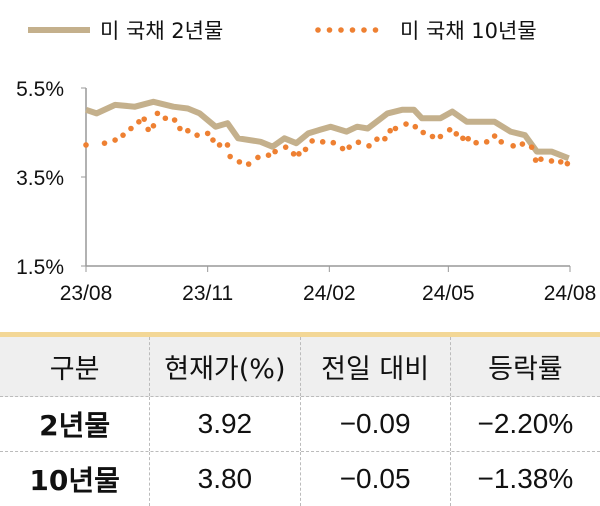  What do you see at coordinates (570, 293) in the screenshot?
I see `x-tick-label: 24/08` at bounding box center [570, 293].